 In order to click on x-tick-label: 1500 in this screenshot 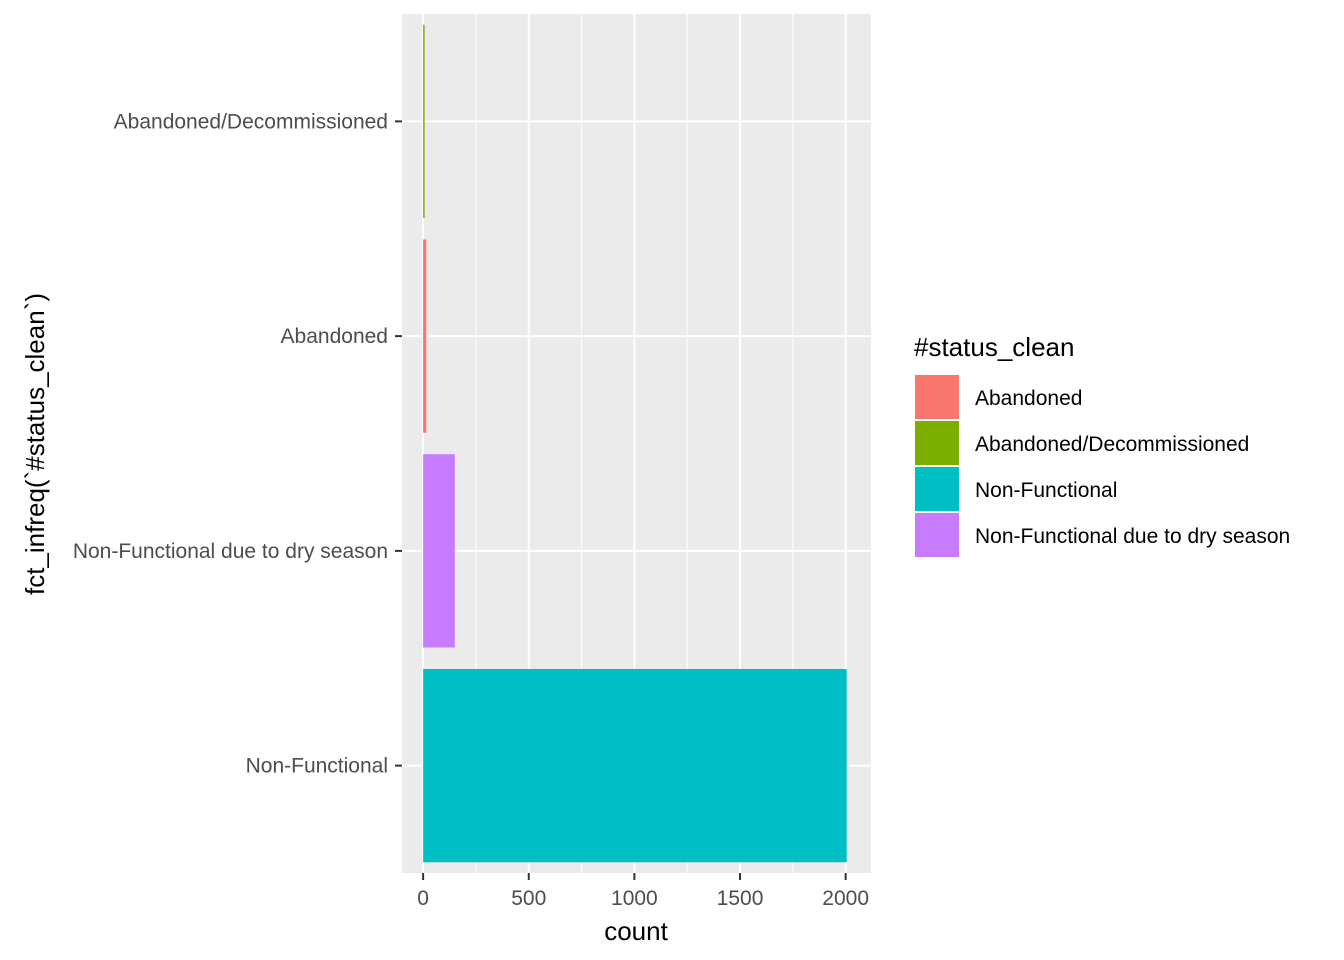, I will do `click(740, 898)`.